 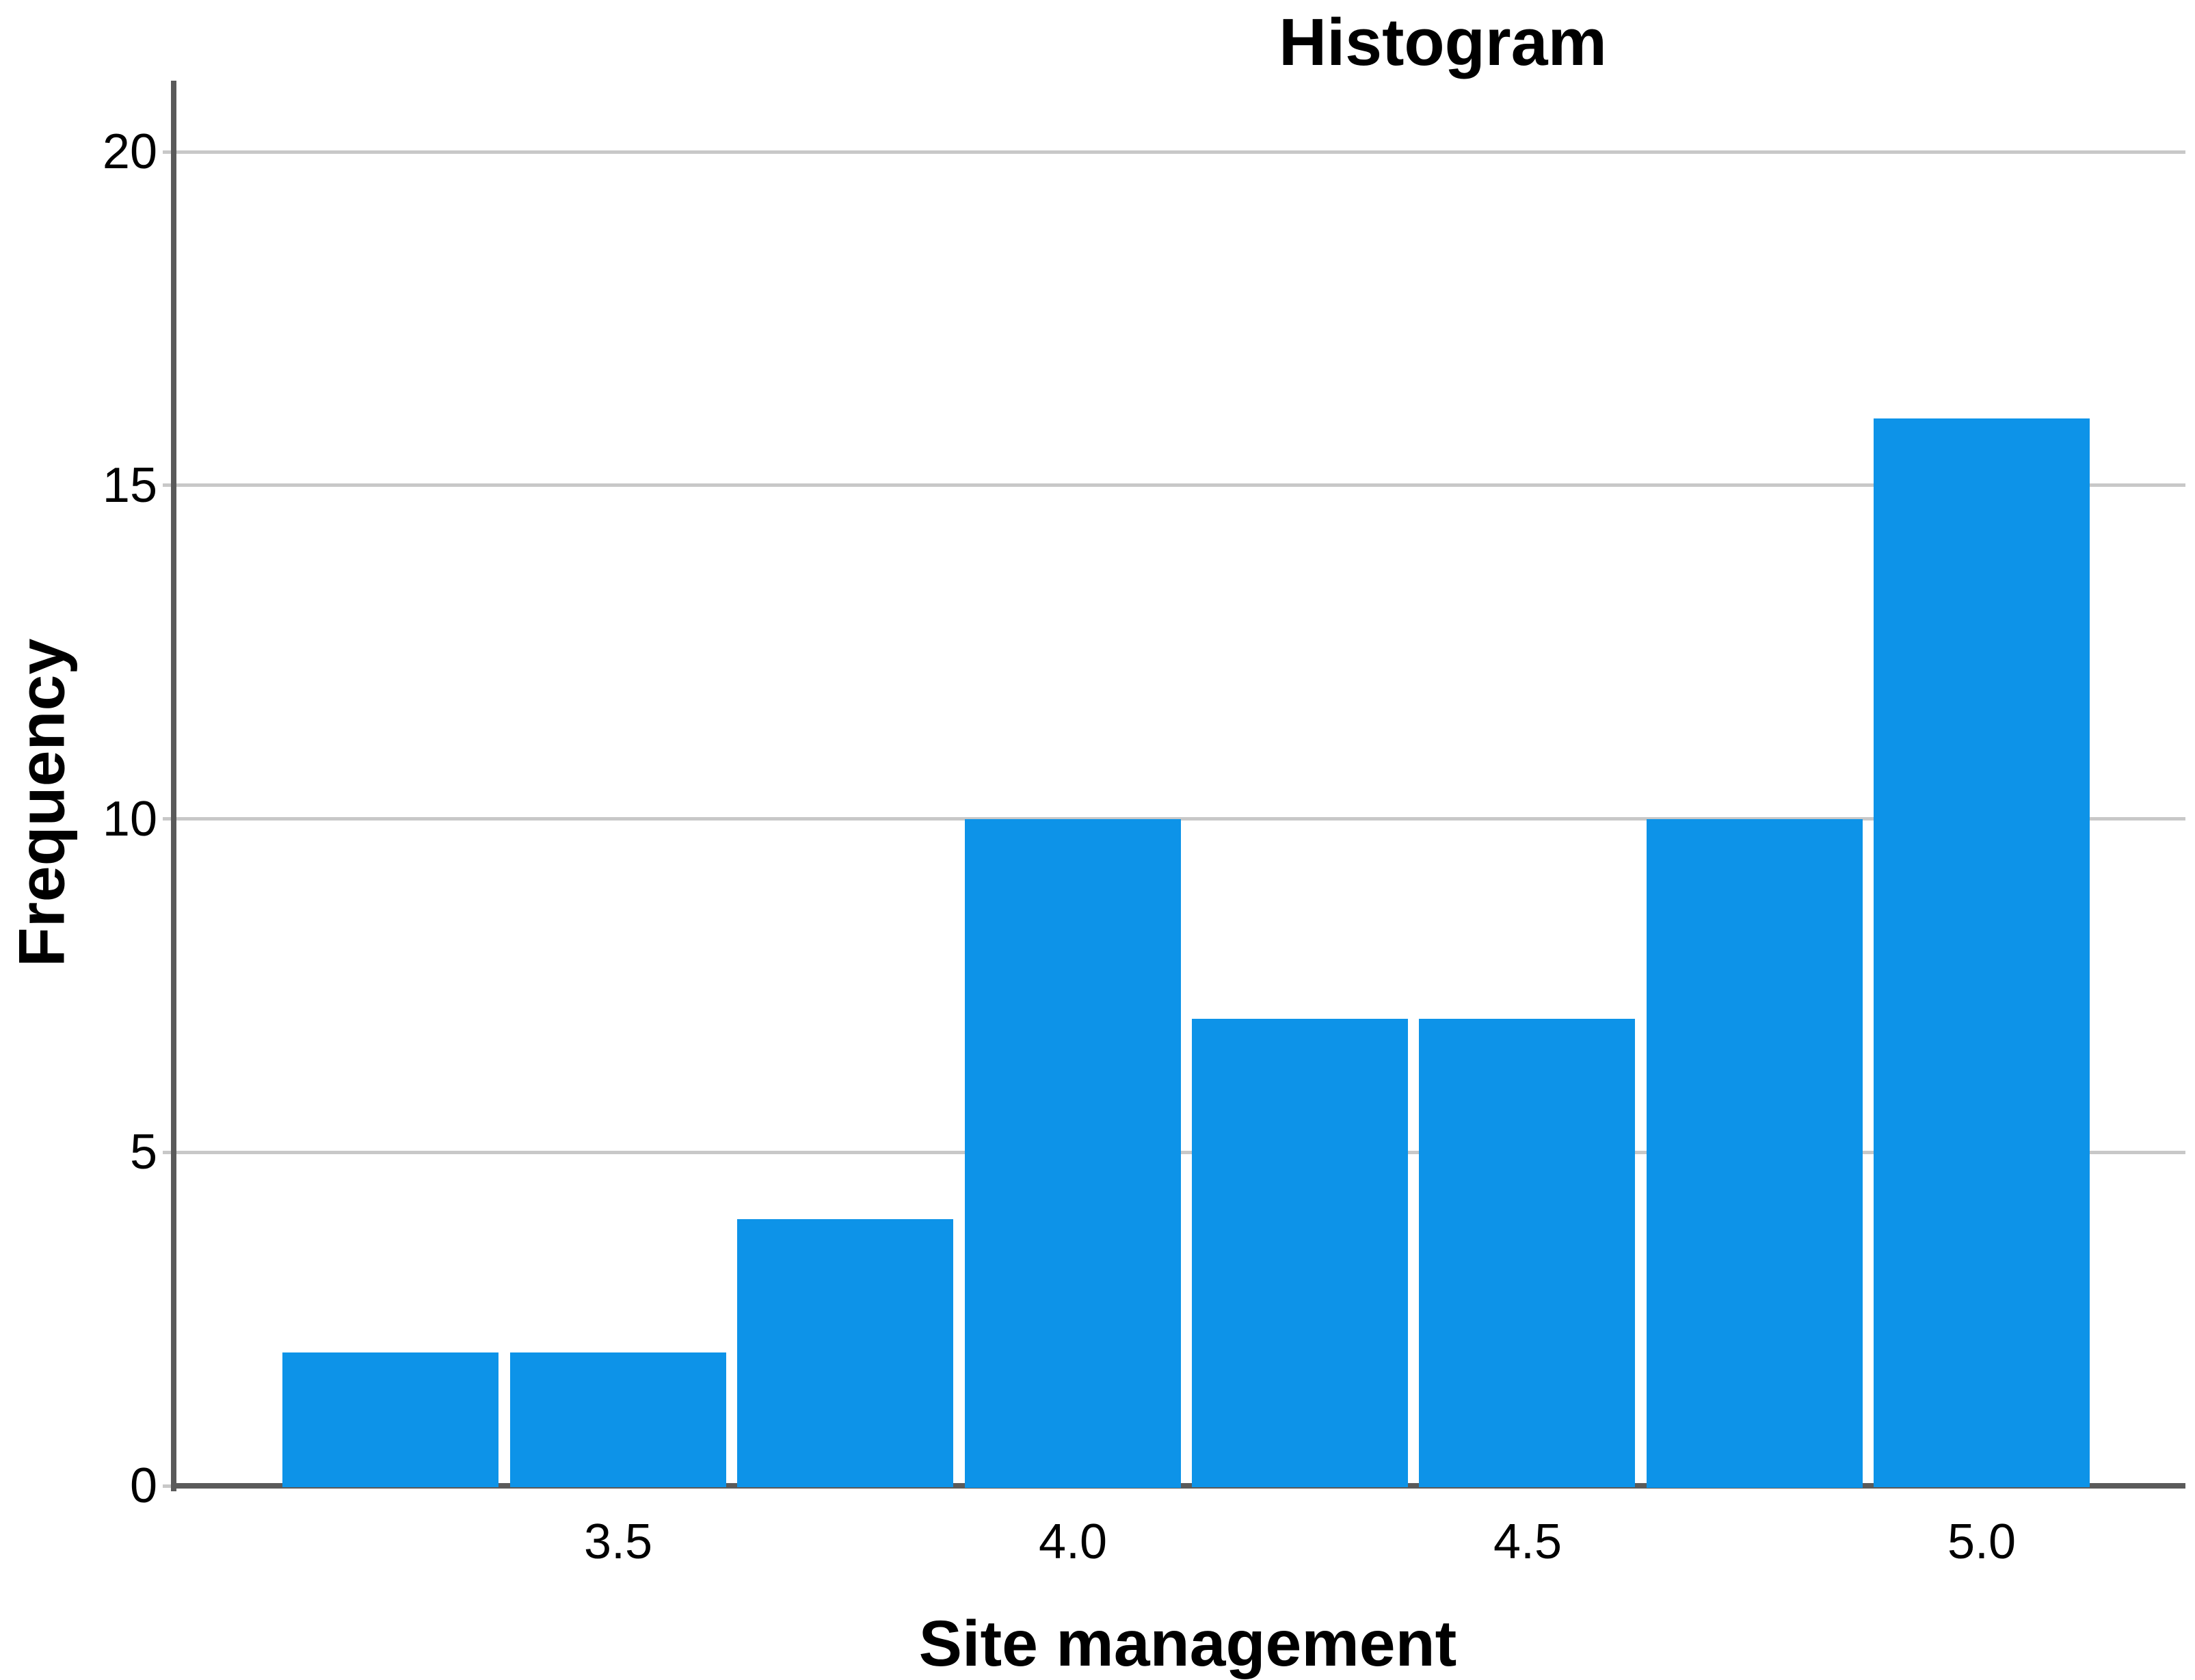 I want to click on x-tick-label: 4.0, so click(x=1073, y=1542).